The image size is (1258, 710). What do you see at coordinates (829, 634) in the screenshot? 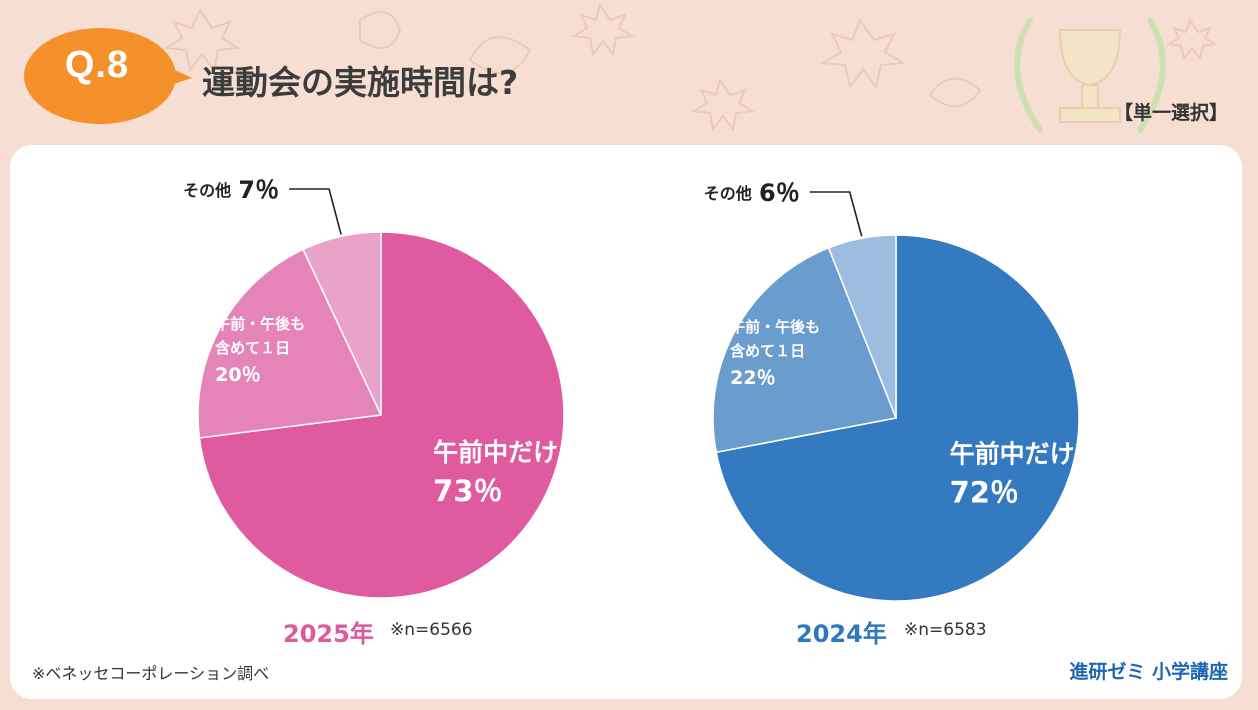
I see `year-number: 2024` at bounding box center [829, 634].